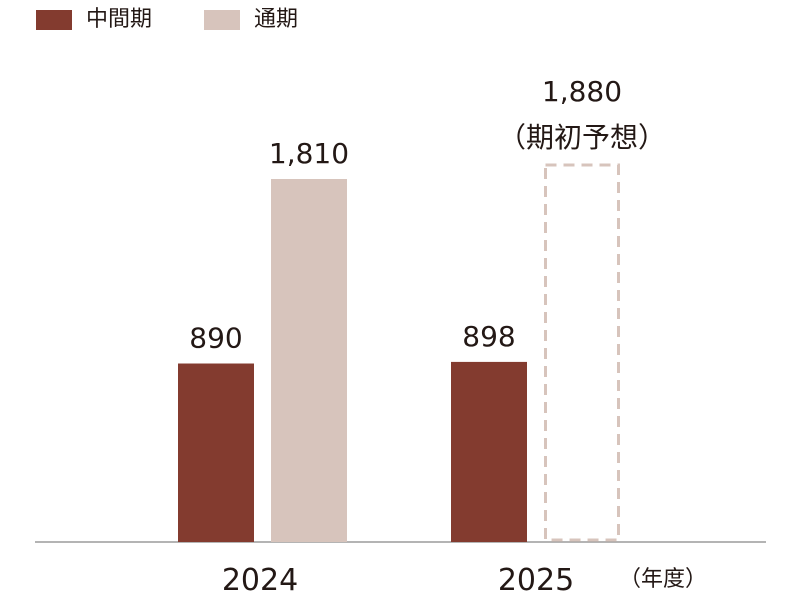 The width and height of the screenshot is (800, 594). Describe the element at coordinates (582, 352) in the screenshot. I see `bar-full-year-2025` at that location.